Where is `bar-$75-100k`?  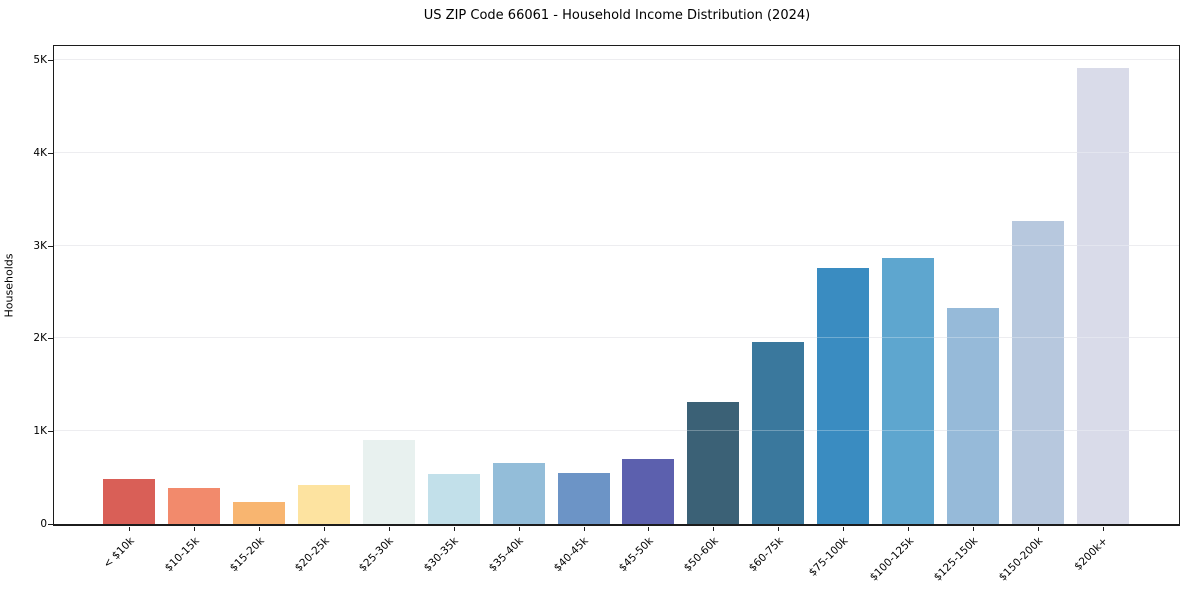 bar-$75-100k is located at coordinates (843, 396).